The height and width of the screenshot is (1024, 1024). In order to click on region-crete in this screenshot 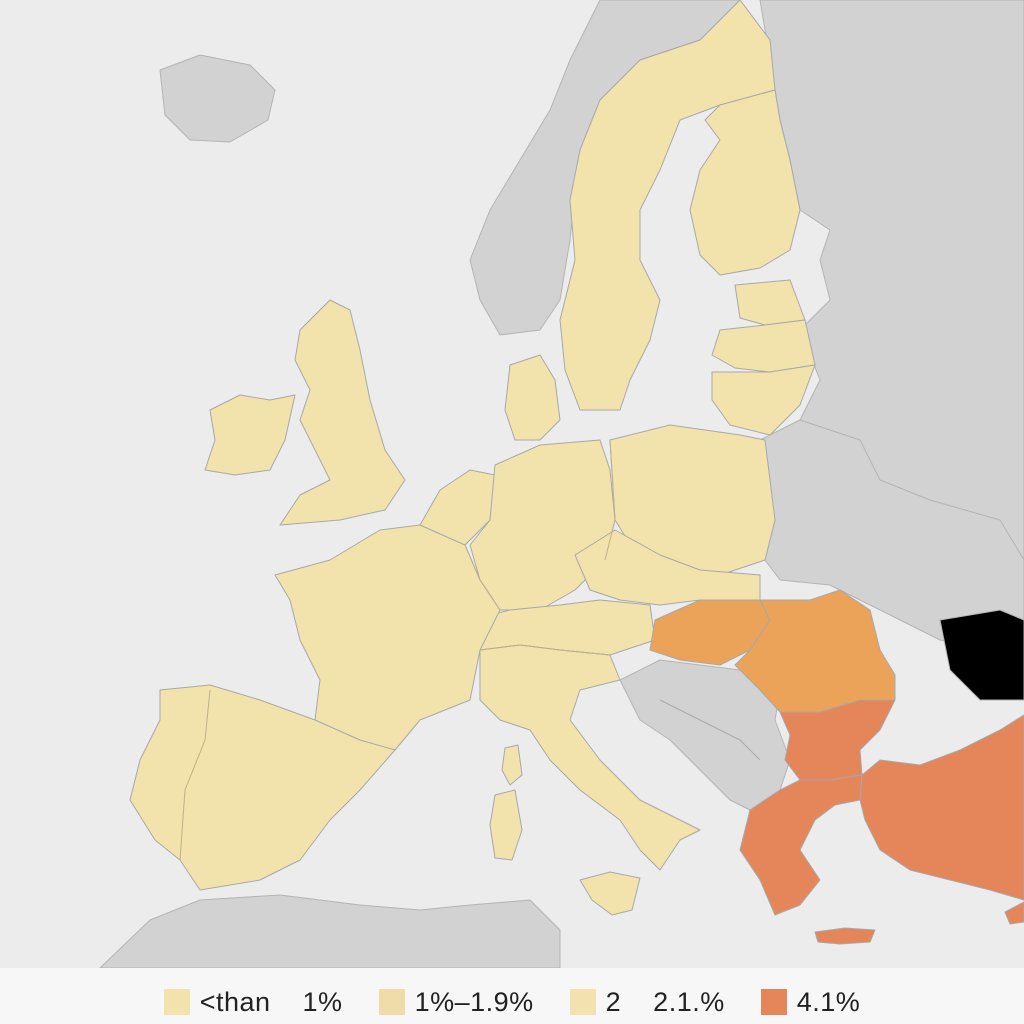, I will do `click(845, 936)`.